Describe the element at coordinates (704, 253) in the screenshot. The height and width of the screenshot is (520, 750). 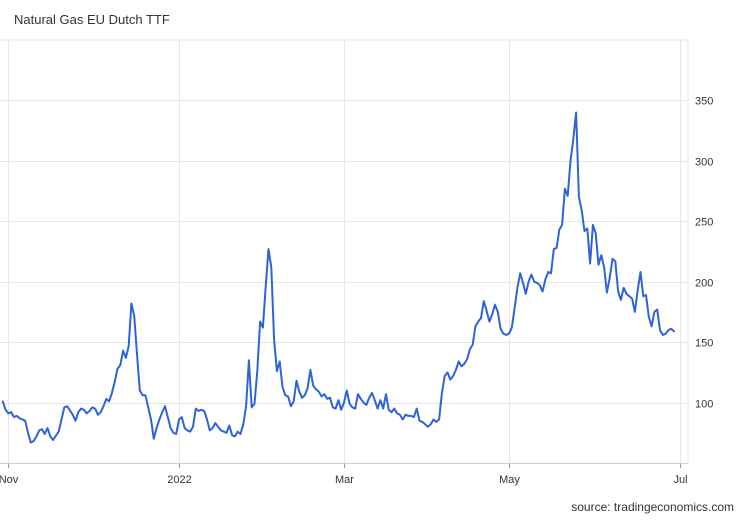
I see `y-axis-ticks: 100 150 200 250 300 350` at that location.